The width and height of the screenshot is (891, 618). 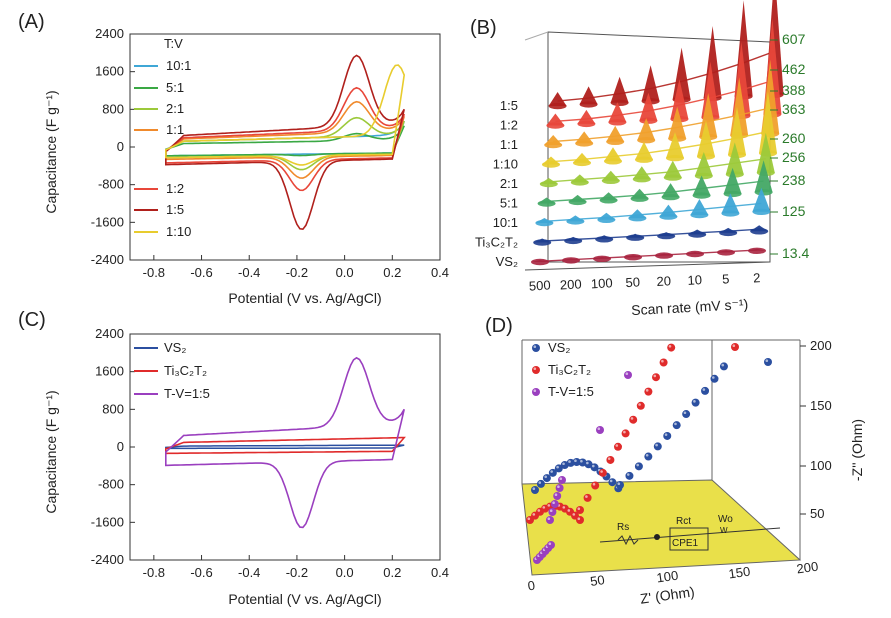 I want to click on row-label-4: 2:1, so click(x=509, y=183).